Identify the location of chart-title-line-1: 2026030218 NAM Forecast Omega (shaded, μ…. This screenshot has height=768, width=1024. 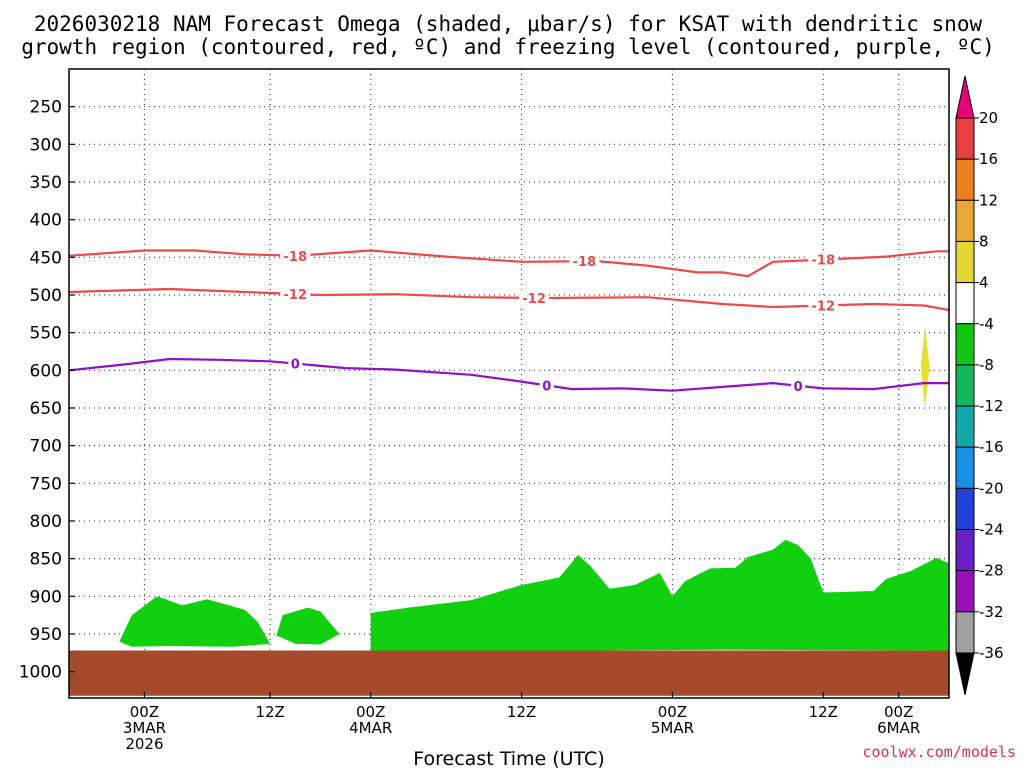
(508, 24).